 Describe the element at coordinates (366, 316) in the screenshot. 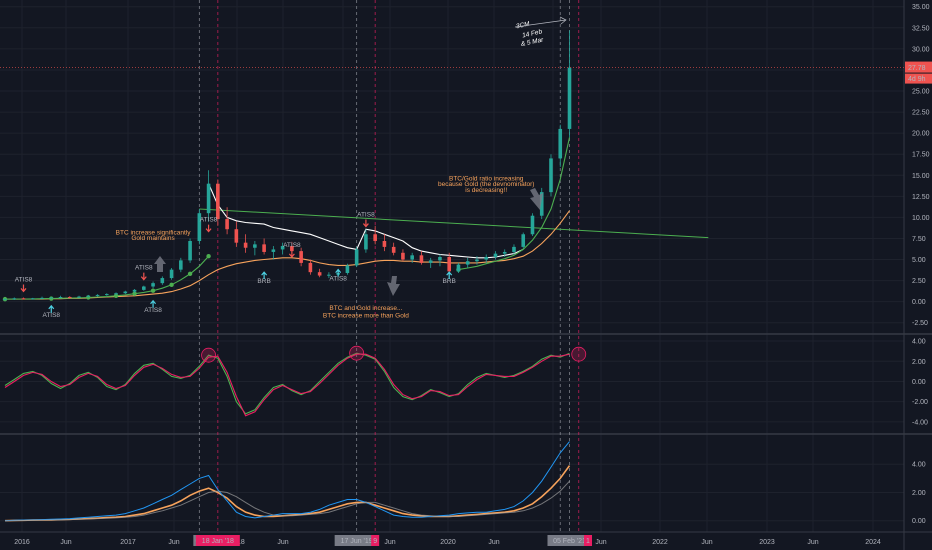

I see `annotation-note: BTC increase more than Gold` at that location.